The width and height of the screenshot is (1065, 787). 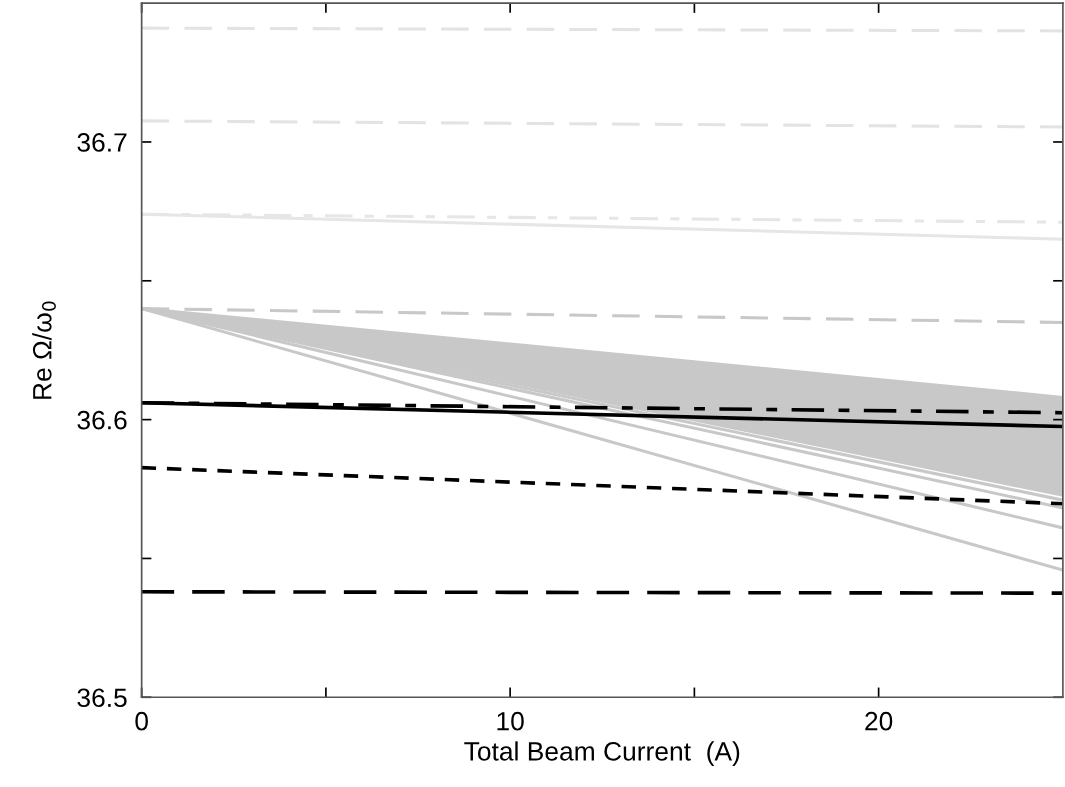 I want to click on x-tick-label: 10, so click(x=510, y=721).